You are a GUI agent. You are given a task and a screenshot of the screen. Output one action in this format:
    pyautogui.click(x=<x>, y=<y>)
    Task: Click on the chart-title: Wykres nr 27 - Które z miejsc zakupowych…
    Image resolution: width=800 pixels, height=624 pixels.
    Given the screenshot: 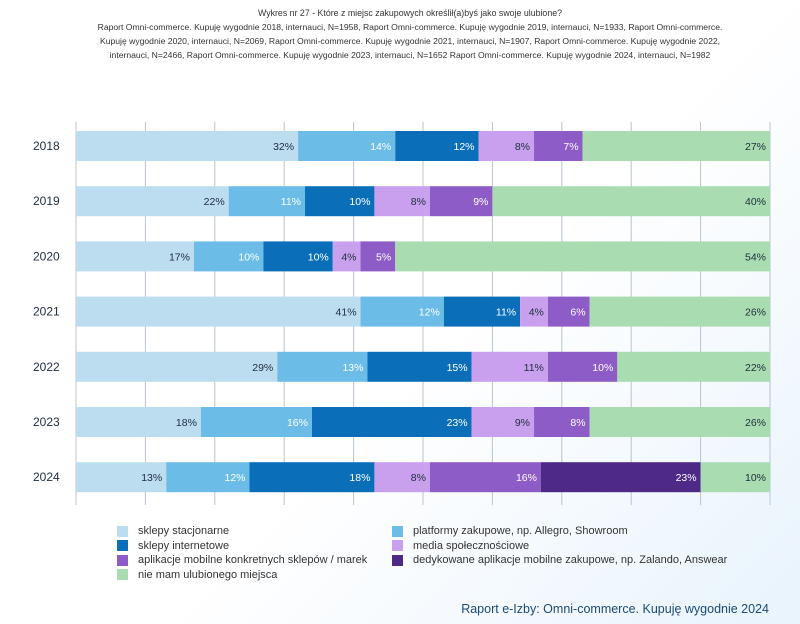 What is the action you would take?
    pyautogui.click(x=410, y=13)
    